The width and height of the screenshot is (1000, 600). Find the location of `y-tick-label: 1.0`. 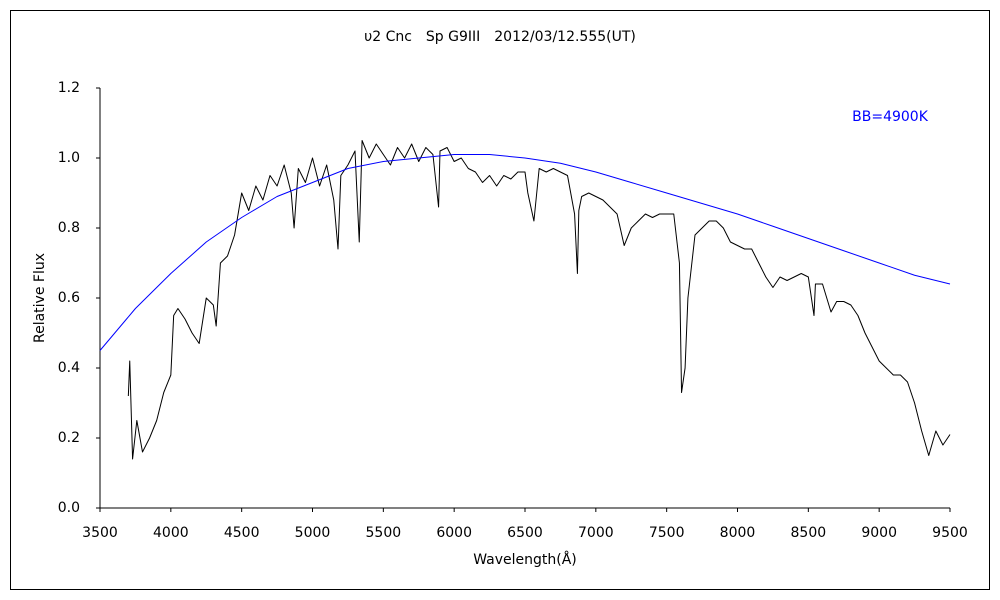

y-tick-label: 1.0 is located at coordinates (69, 158).